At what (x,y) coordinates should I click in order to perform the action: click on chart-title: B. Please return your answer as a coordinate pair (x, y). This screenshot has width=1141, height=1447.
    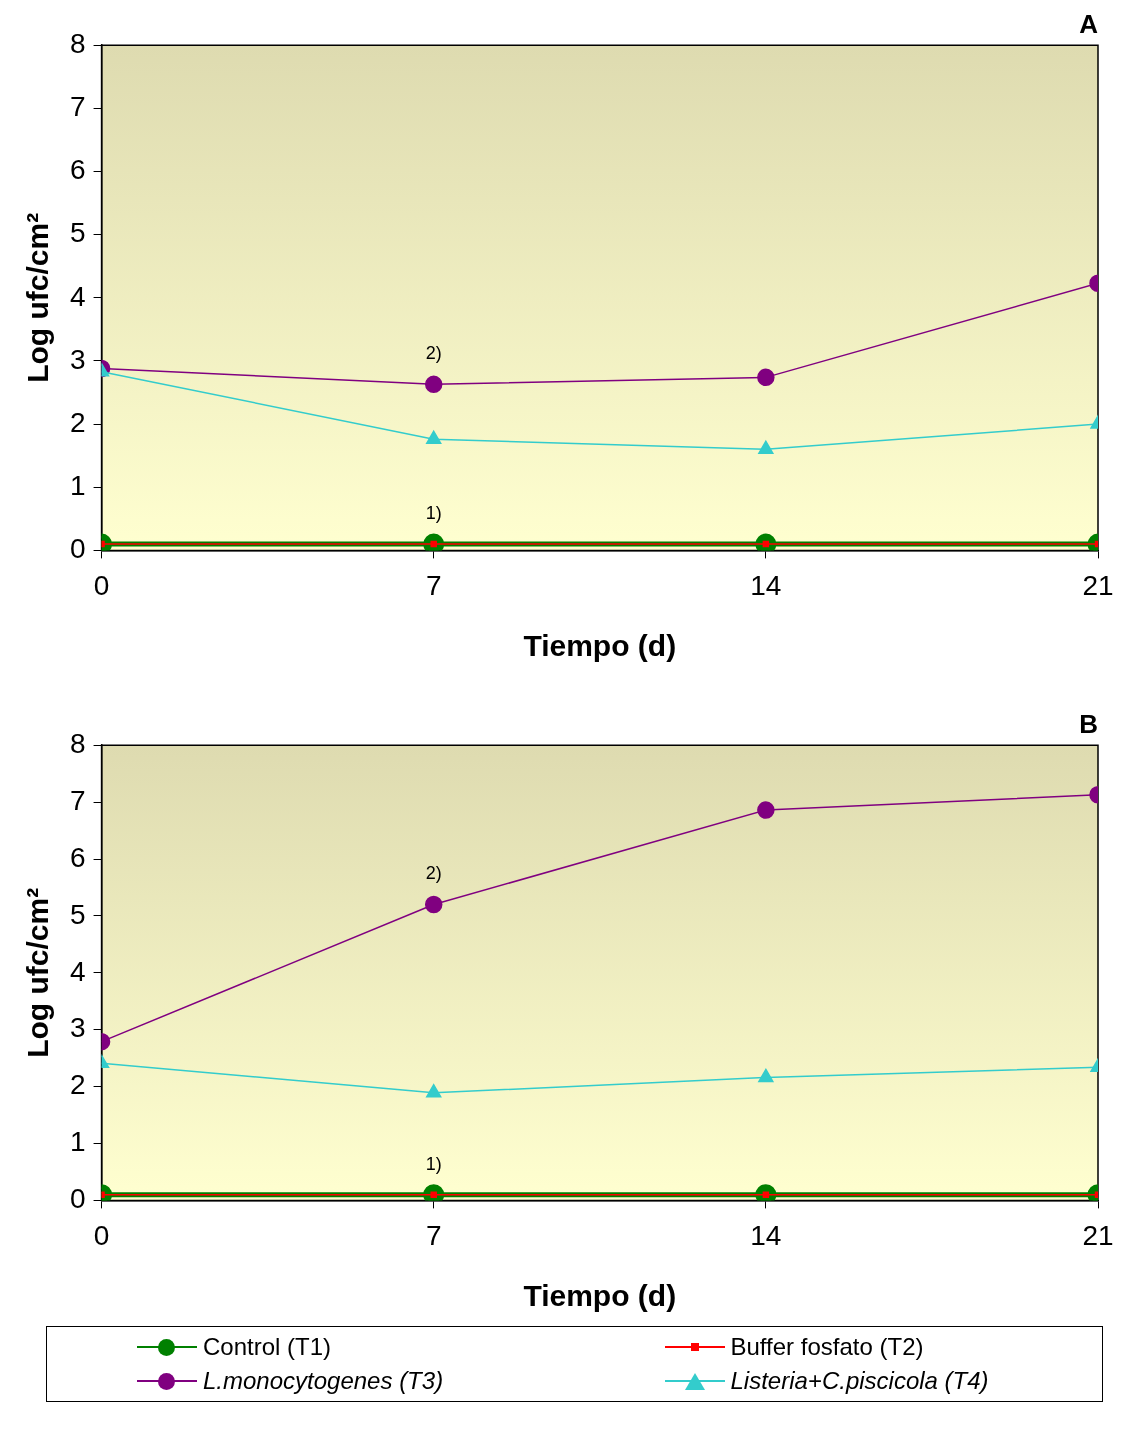
    Looking at the image, I should click on (1088, 723).